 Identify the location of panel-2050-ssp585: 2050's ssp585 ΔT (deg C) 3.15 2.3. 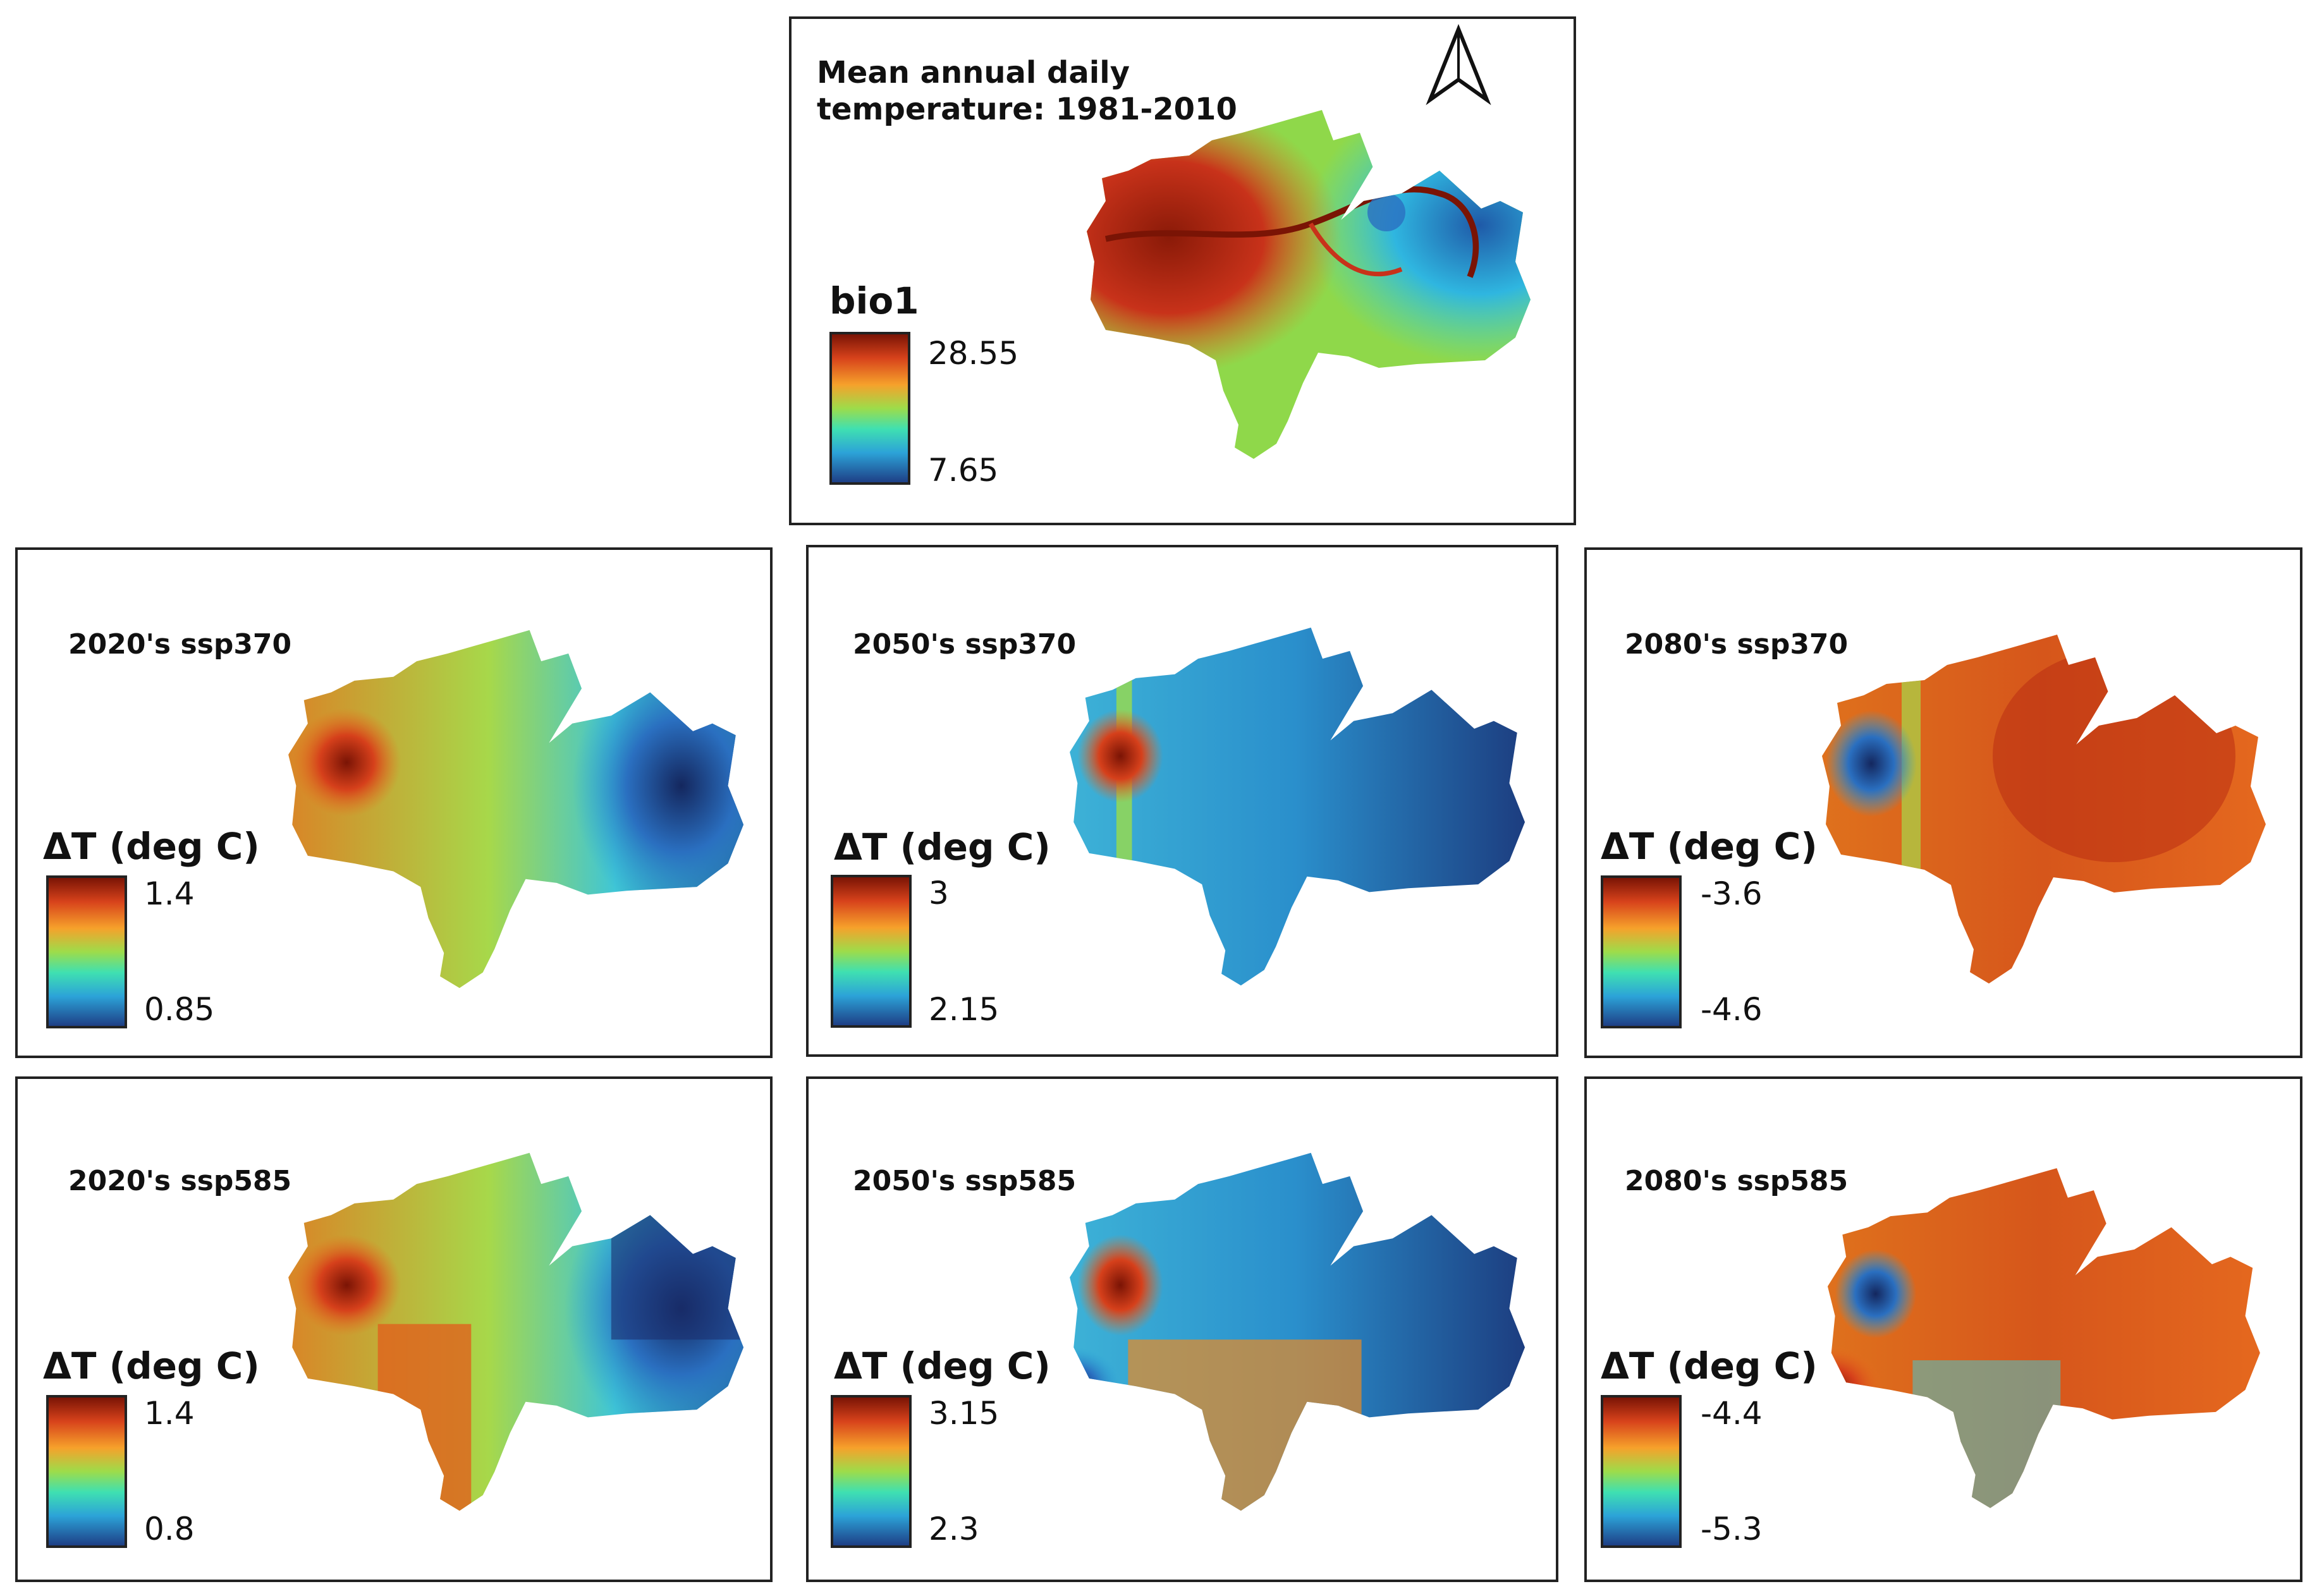
(1182, 1329).